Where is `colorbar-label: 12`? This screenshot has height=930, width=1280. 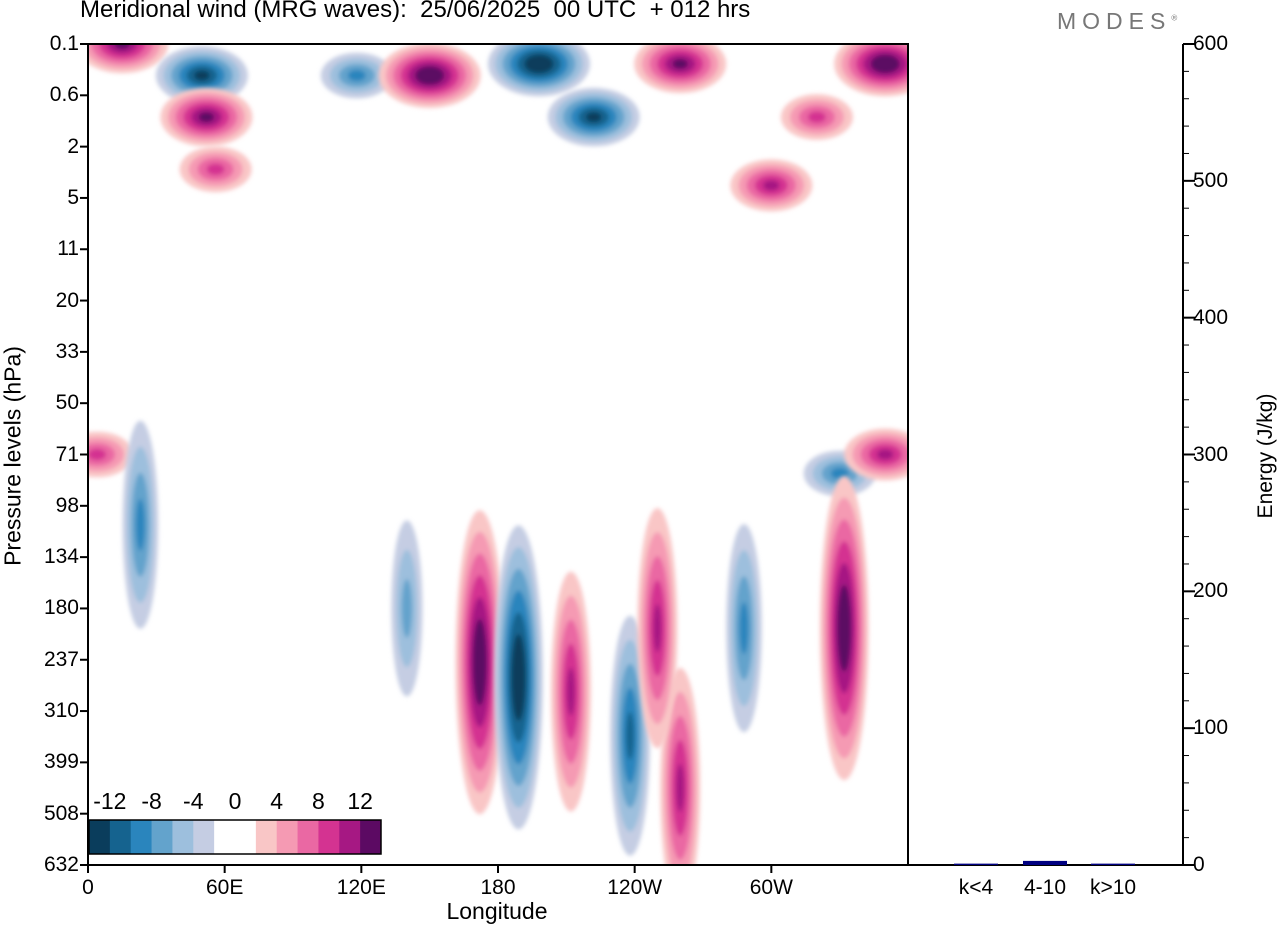
colorbar-label: 12 is located at coordinates (360, 801).